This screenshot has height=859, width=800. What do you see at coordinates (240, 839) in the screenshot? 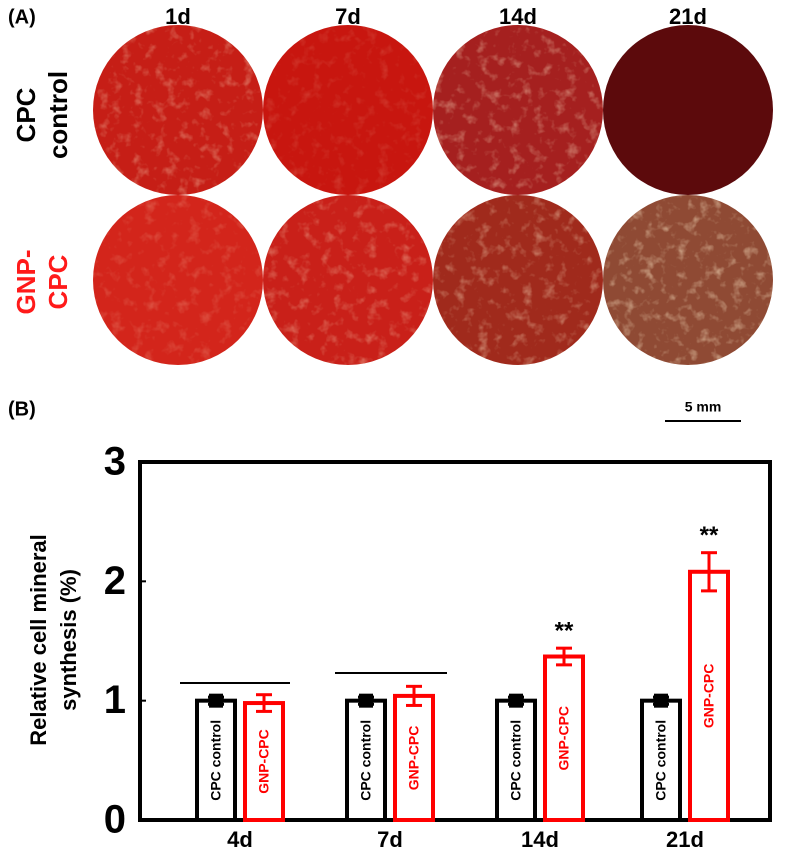
I see `x-tick-label: 4d` at bounding box center [240, 839].